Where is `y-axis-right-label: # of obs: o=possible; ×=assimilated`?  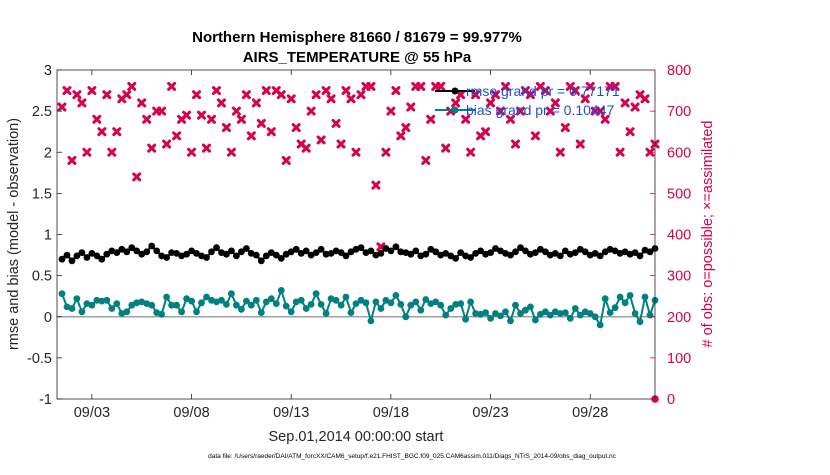
y-axis-right-label: # of obs: o=possible; ×=assimilated is located at coordinates (708, 234).